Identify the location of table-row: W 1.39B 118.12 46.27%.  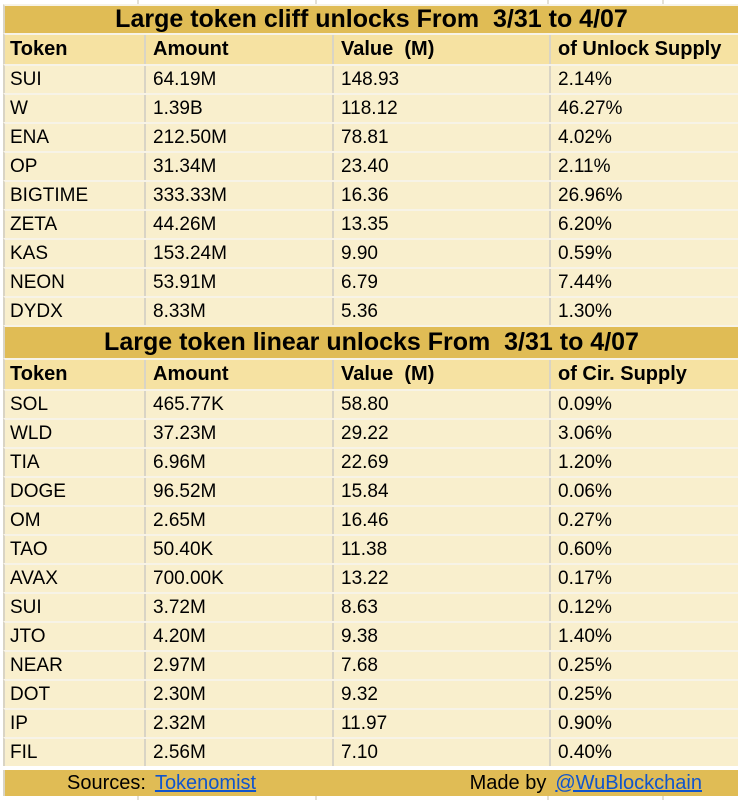
(370, 107).